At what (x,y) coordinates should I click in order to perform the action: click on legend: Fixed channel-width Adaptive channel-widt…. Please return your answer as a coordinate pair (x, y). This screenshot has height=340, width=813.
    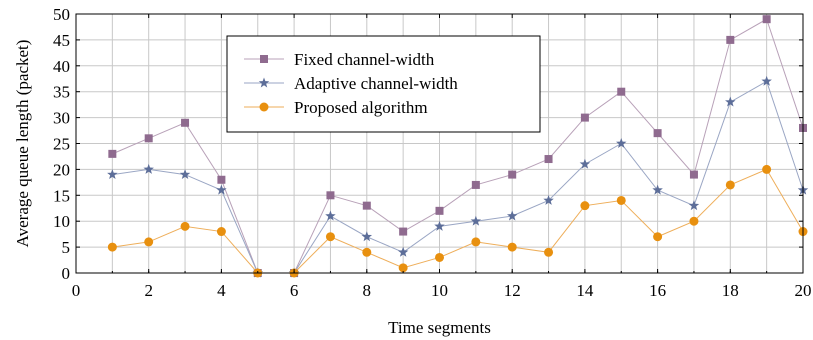
    Looking at the image, I should click on (383, 84).